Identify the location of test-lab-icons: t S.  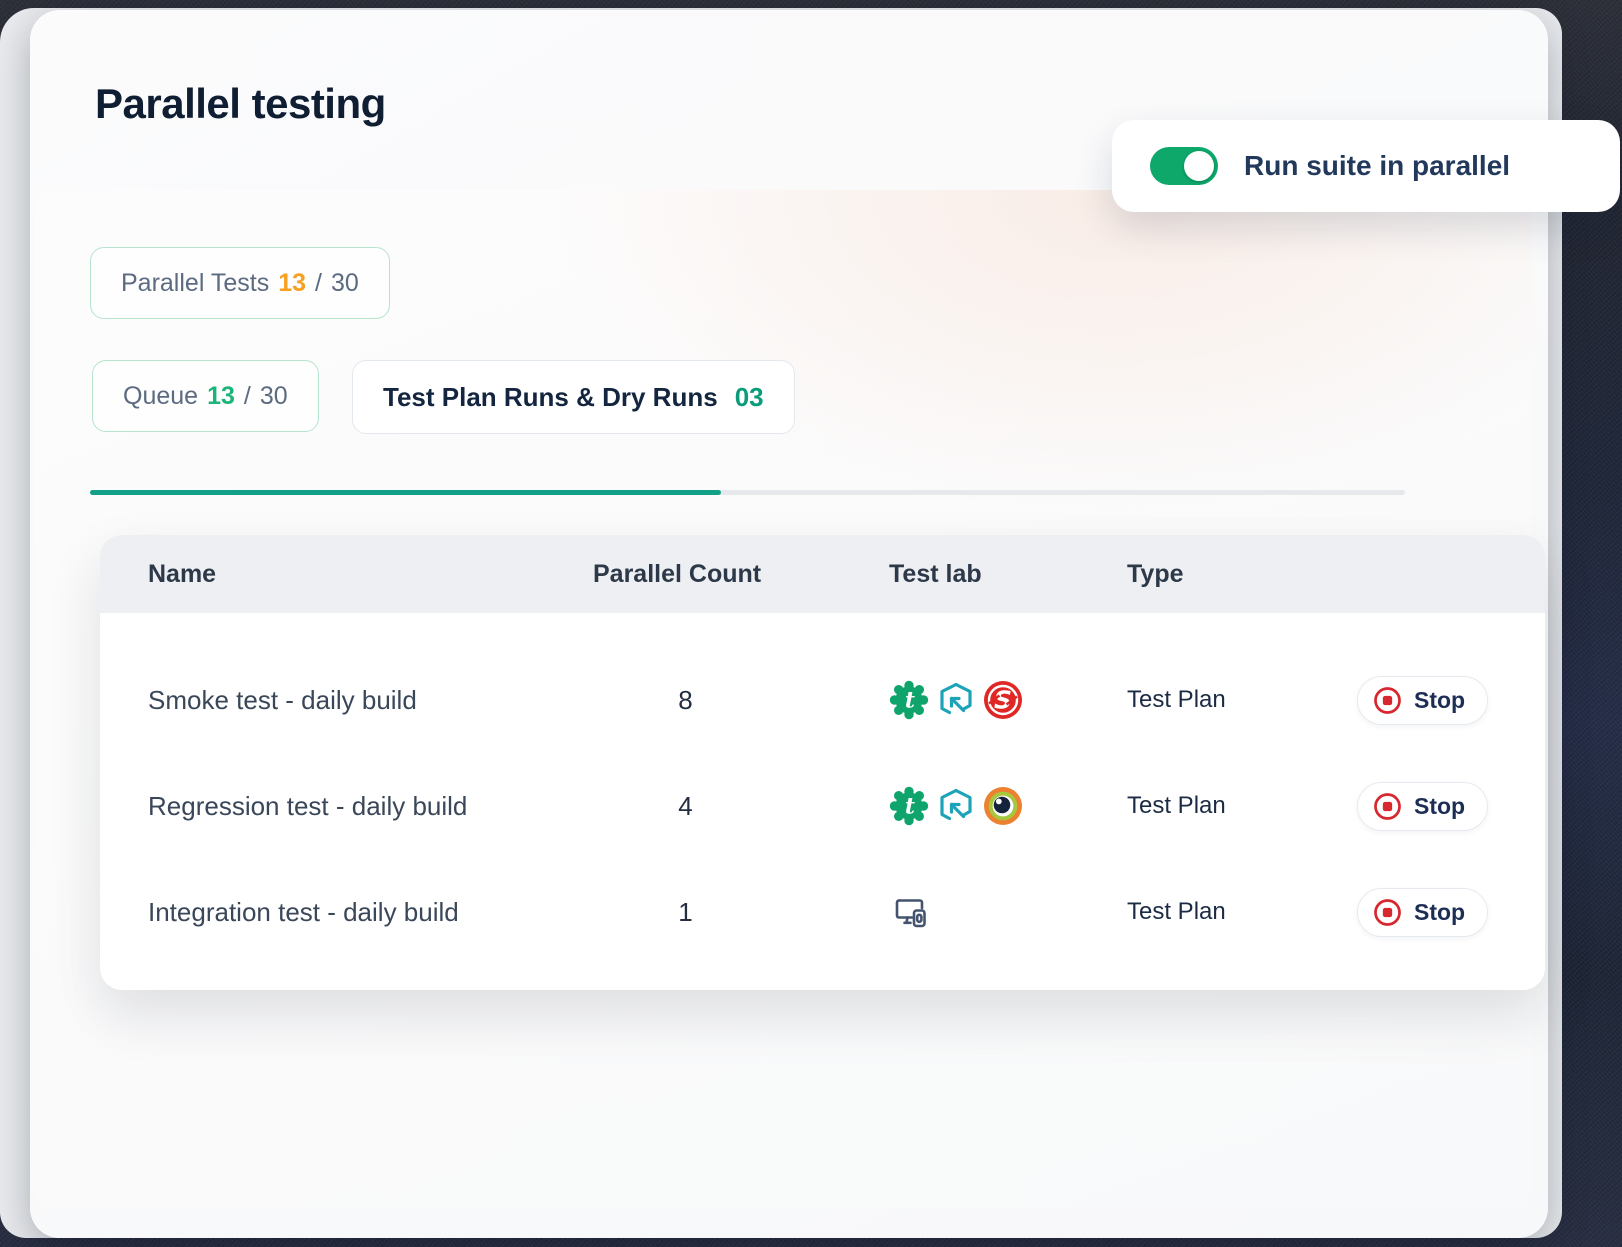
(1008, 700).